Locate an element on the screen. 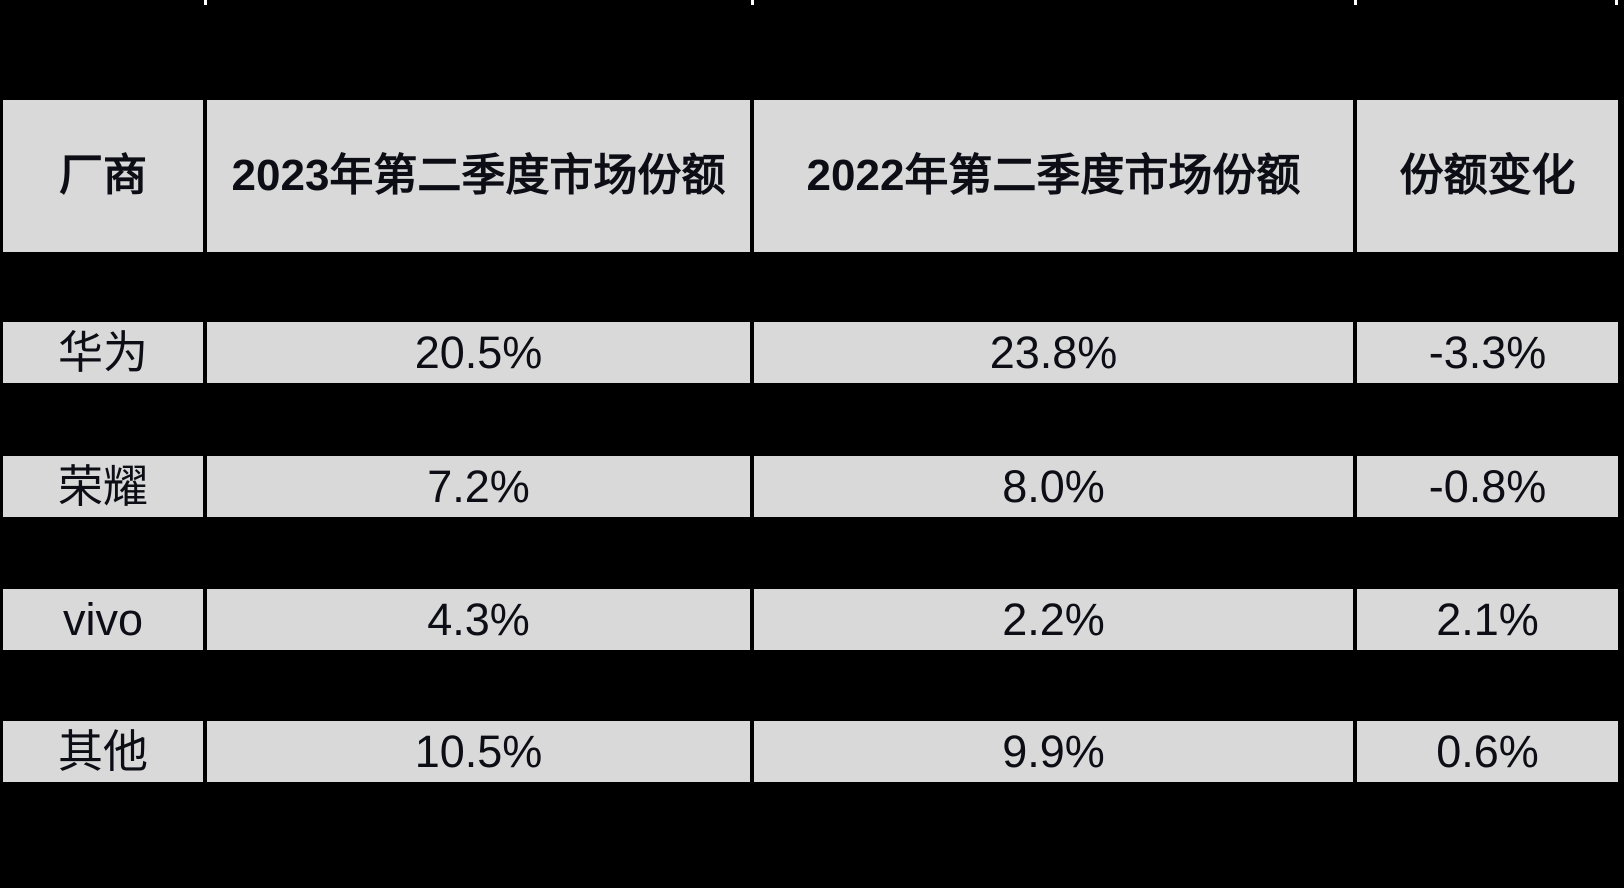 This screenshot has height=888, width=1624. cell-share-change: -0.8% is located at coordinates (1487, 486).